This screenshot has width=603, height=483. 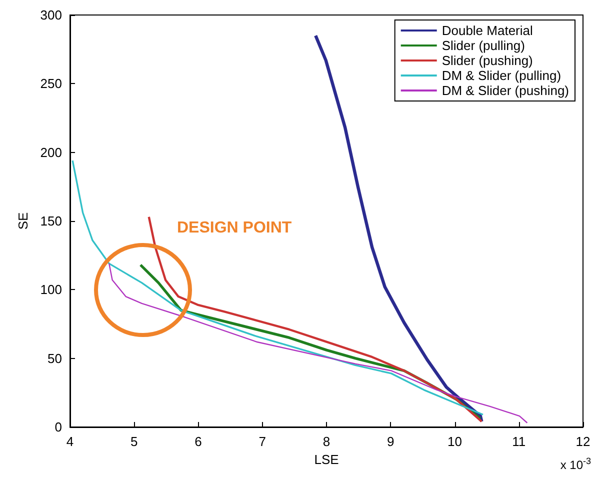 I want to click on x-tick-label: 11, so click(x=519, y=441).